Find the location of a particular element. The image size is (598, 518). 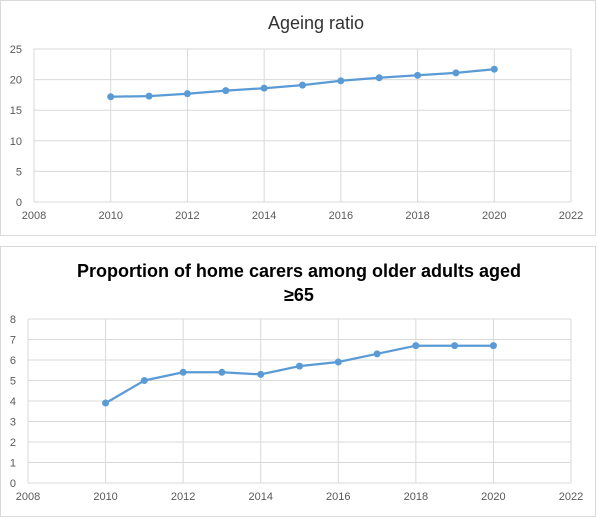

y-tick-label: 8 is located at coordinates (13, 320).